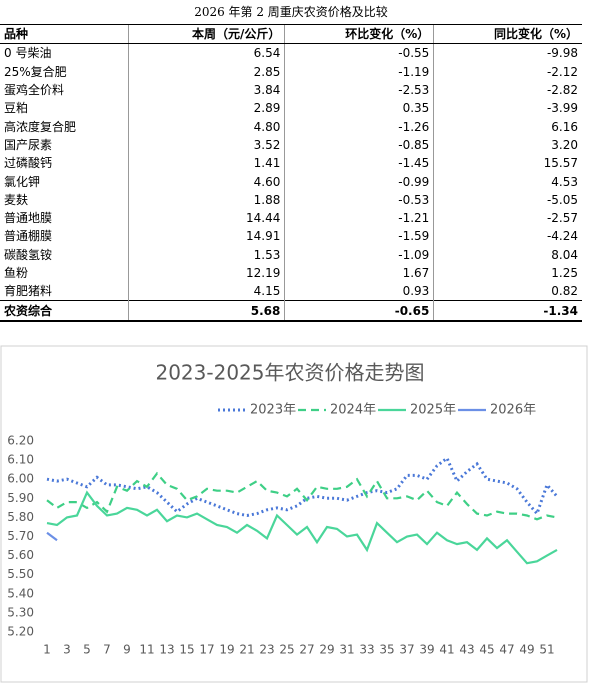 This screenshot has width=594, height=683. Describe the element at coordinates (359, 163) in the screenshot. I see `table-cell: -1.45` at that location.